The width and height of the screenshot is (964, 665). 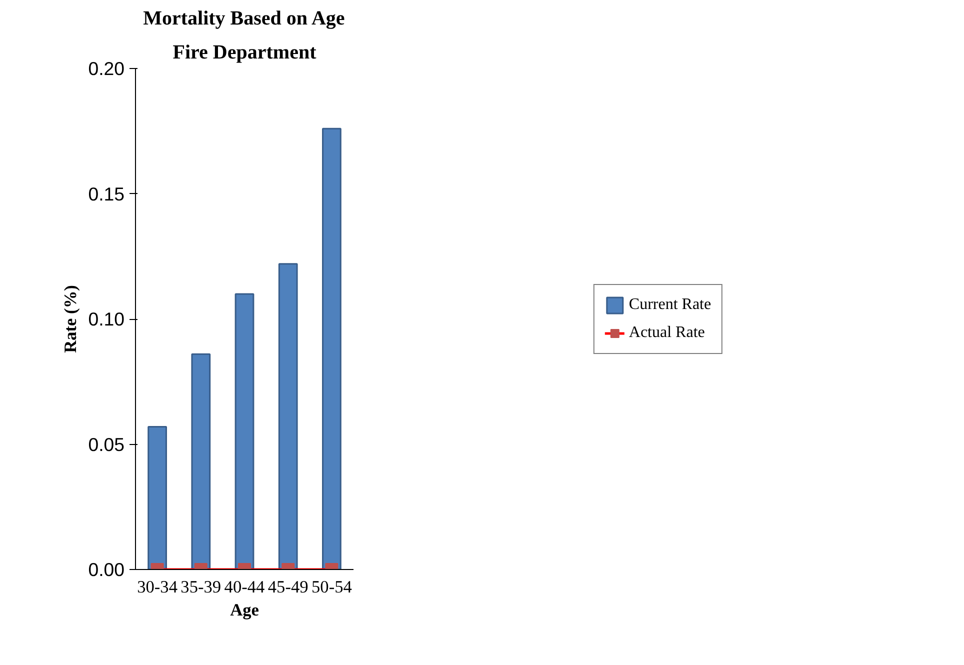 I want to click on y-tick-label: 0.20, so click(x=106, y=68).